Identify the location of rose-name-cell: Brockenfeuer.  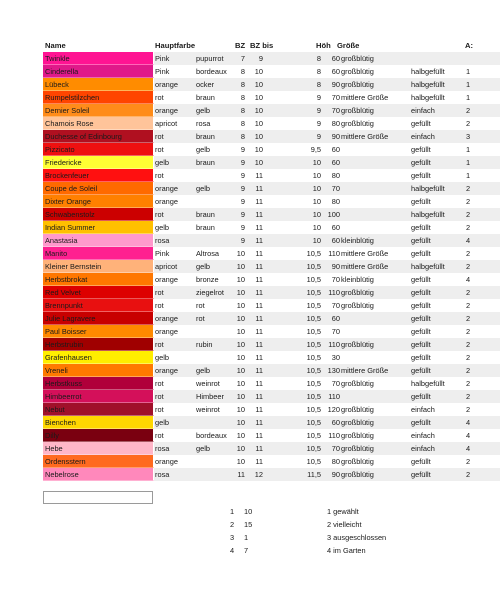
(98, 175).